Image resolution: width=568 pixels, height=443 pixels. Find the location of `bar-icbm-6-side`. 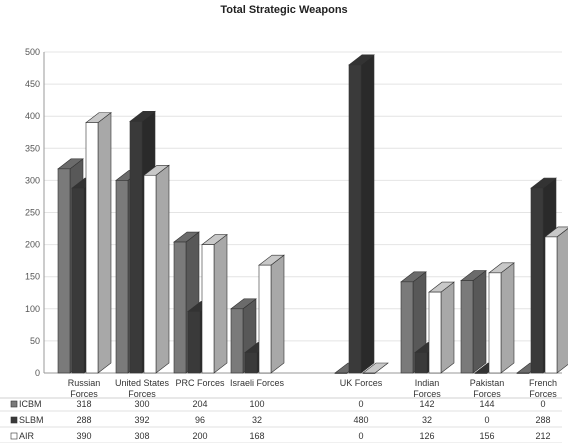

bar-icbm-6-side is located at coordinates (479, 321).